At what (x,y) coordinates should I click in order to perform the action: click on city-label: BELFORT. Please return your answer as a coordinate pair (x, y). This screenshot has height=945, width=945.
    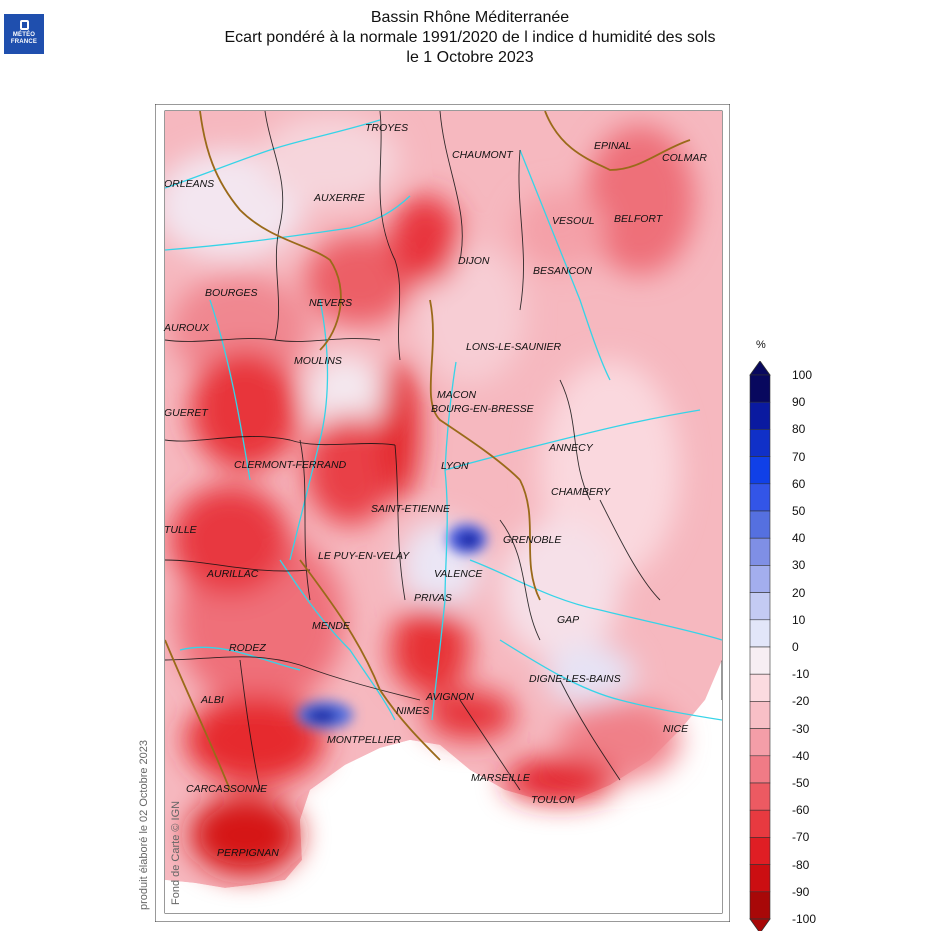
    Looking at the image, I should click on (639, 219).